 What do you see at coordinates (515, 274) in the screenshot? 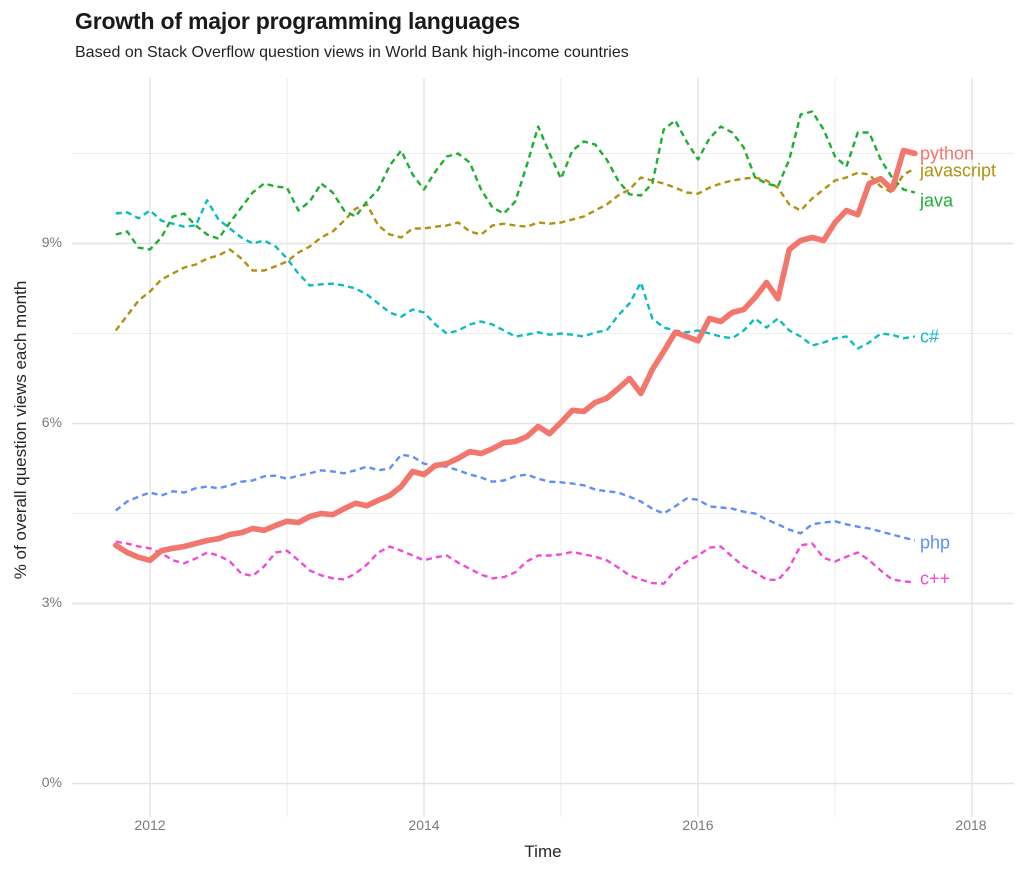
I see `series-line-c#` at bounding box center [515, 274].